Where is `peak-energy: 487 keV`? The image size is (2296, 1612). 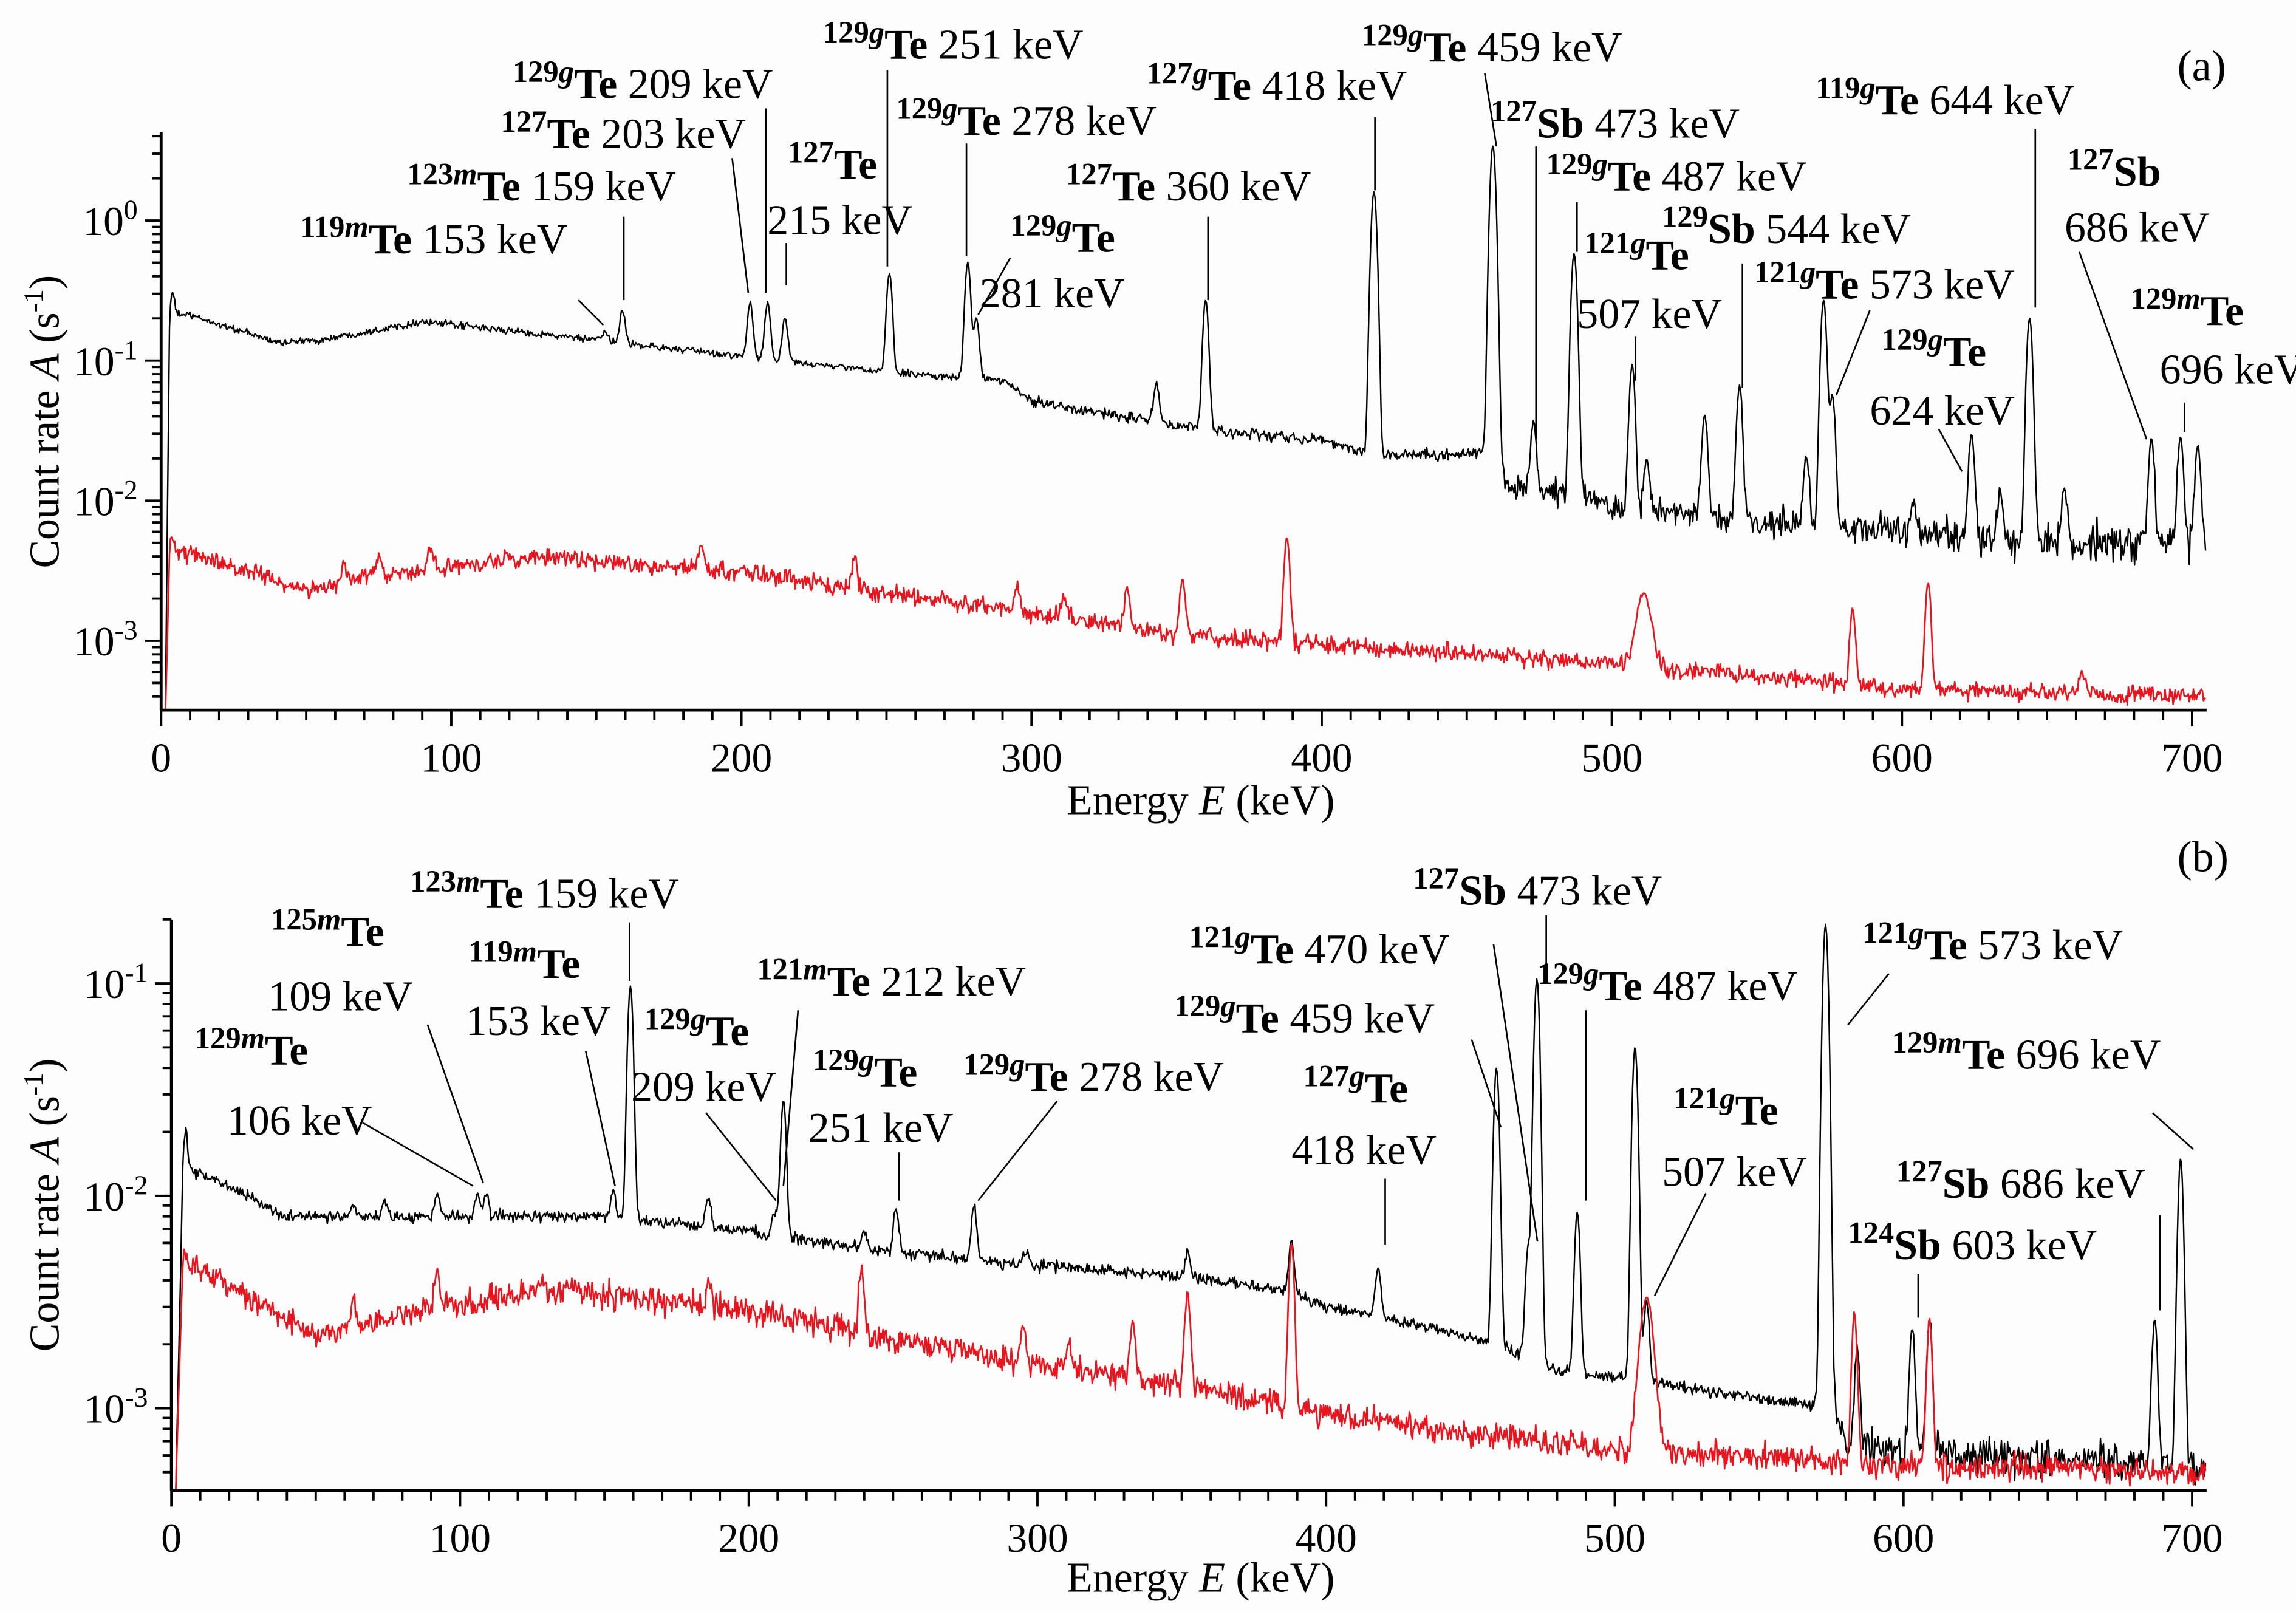 peak-energy: 487 keV is located at coordinates (1720, 986).